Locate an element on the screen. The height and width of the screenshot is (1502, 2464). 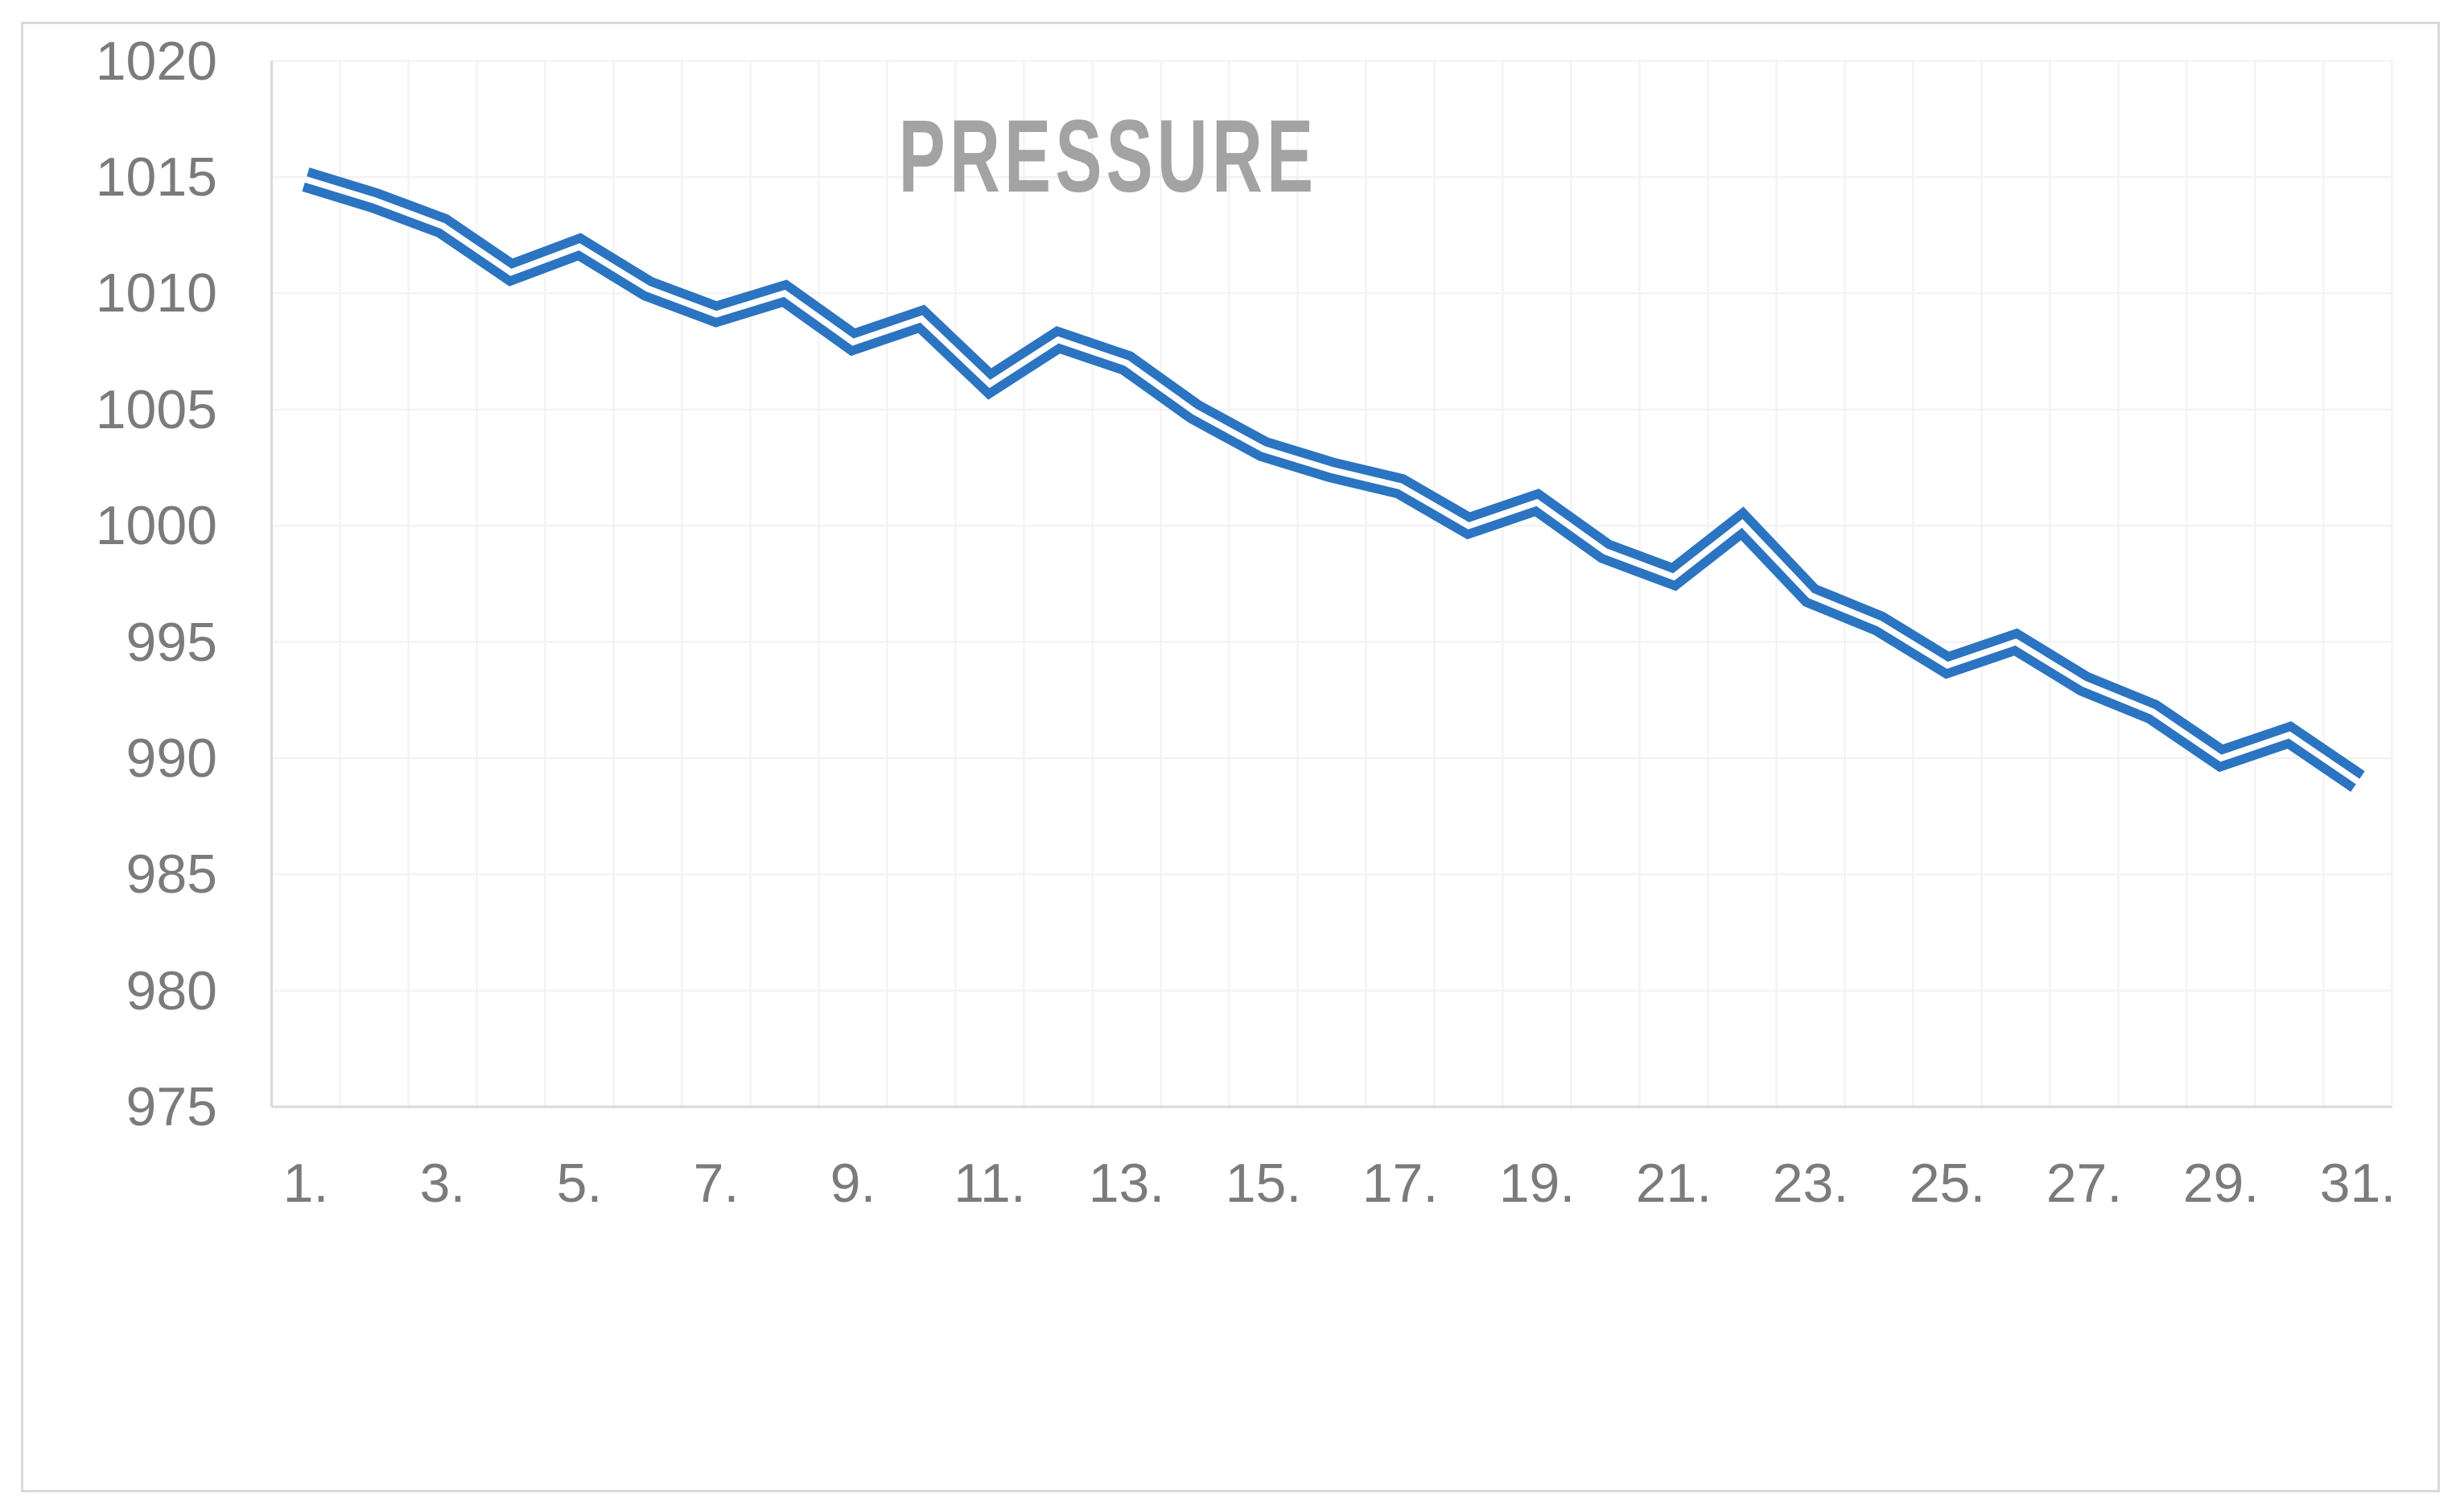
y-tick-label: 975 is located at coordinates (171, 1107).